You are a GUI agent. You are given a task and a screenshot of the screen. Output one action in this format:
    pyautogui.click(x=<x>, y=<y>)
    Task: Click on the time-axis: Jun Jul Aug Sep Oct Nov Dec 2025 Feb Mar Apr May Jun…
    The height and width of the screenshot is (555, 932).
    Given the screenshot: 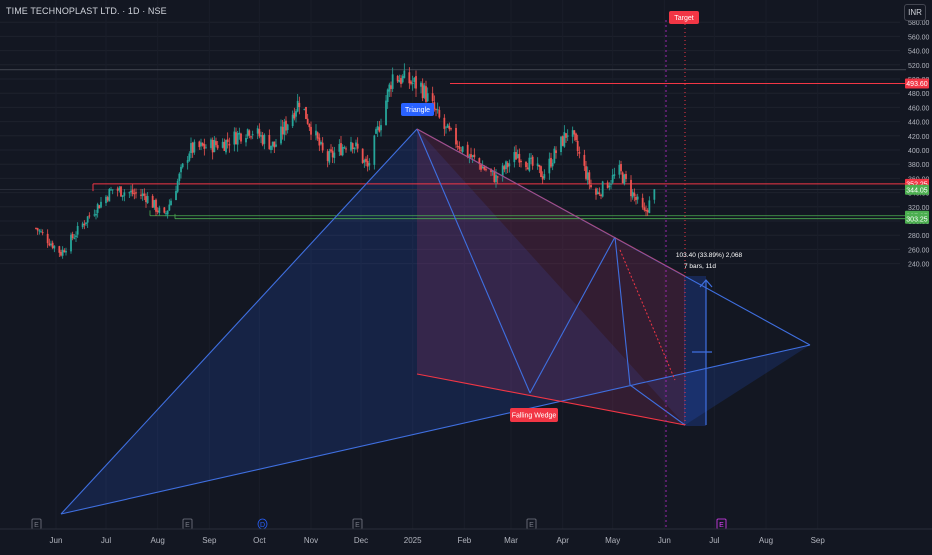 What is the action you would take?
    pyautogui.click(x=466, y=536)
    